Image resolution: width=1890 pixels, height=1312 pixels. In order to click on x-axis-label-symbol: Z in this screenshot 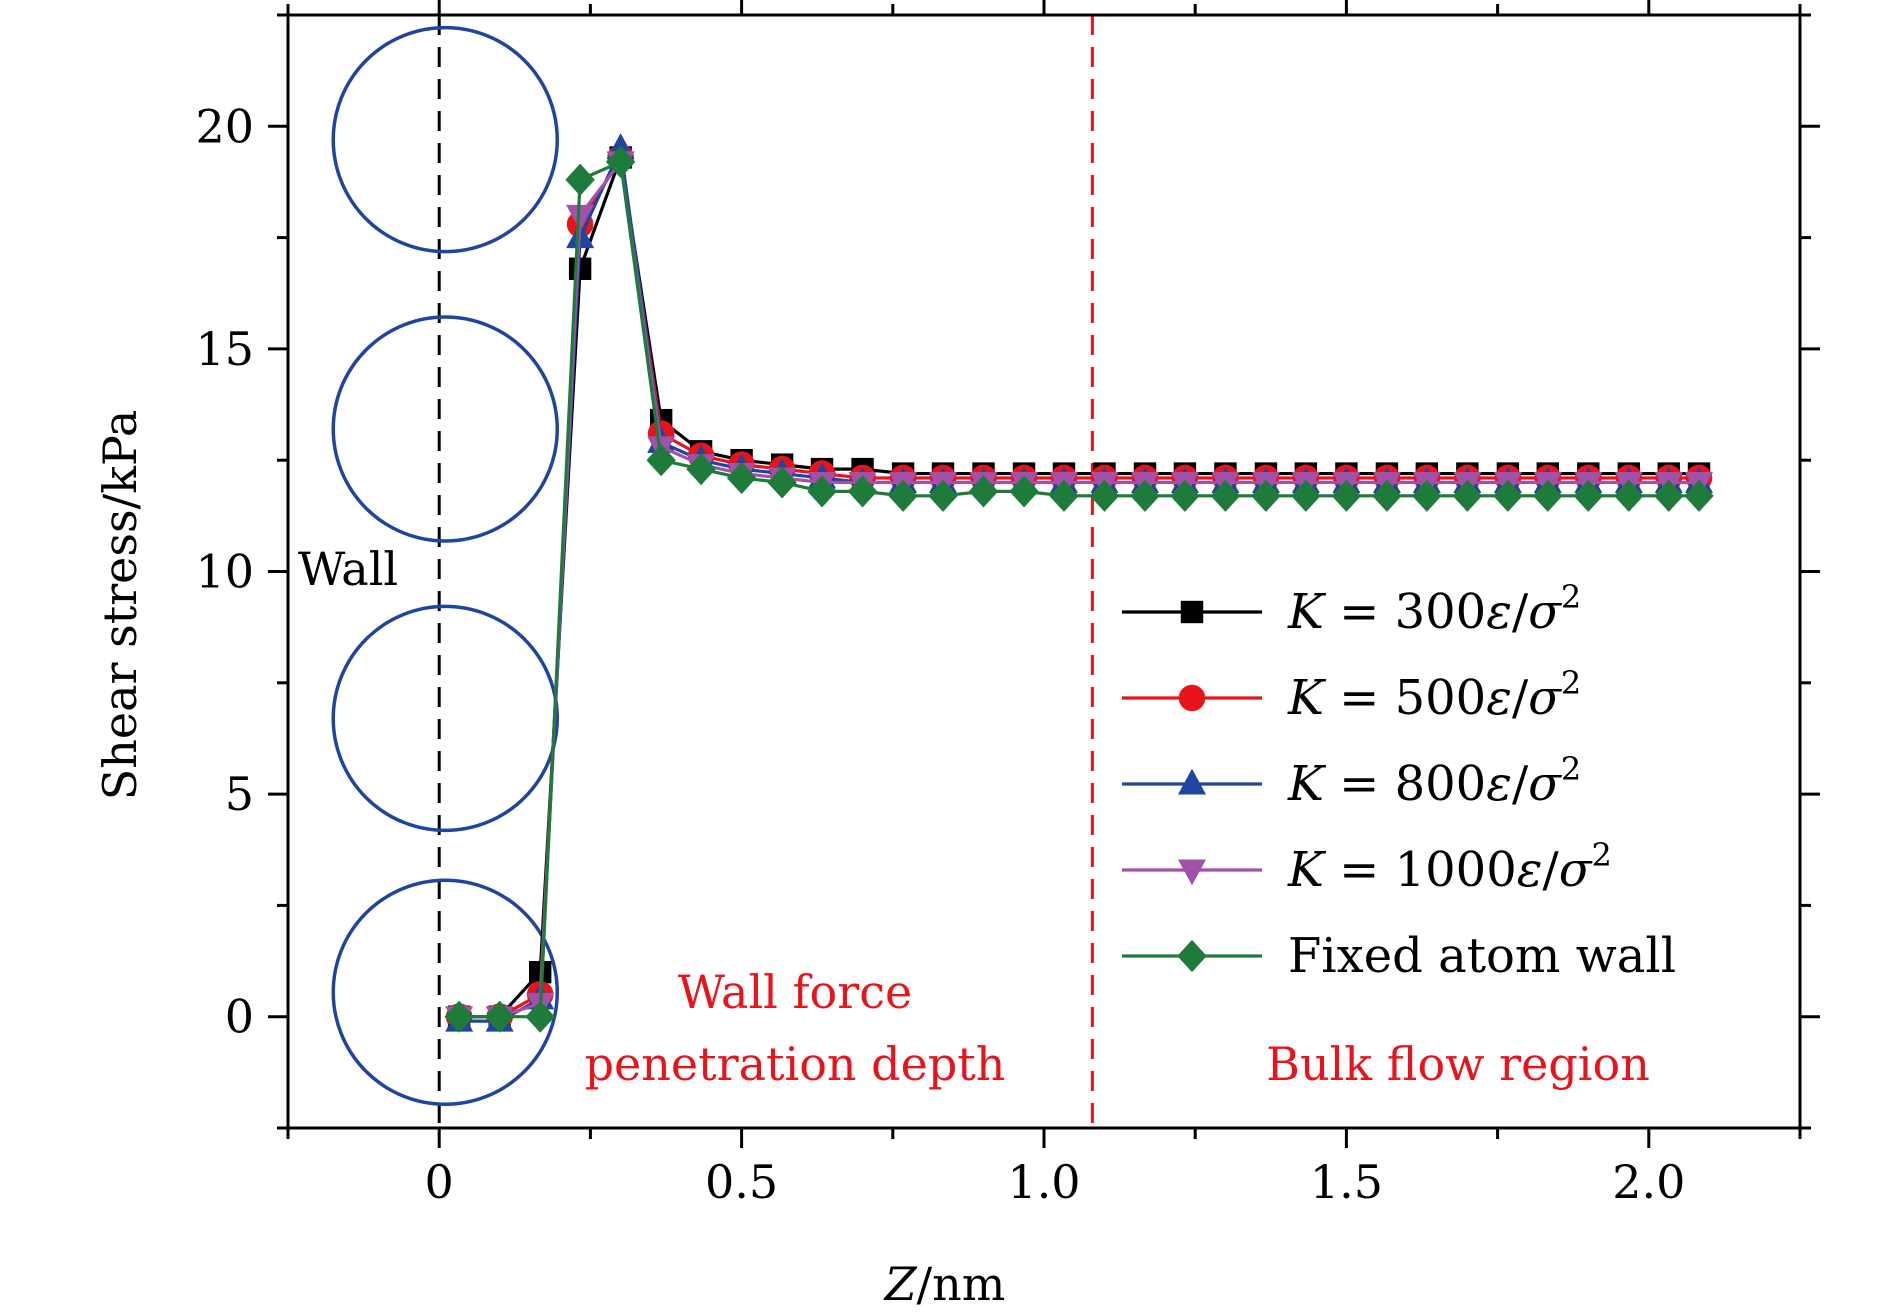, I will do `click(900, 1284)`.